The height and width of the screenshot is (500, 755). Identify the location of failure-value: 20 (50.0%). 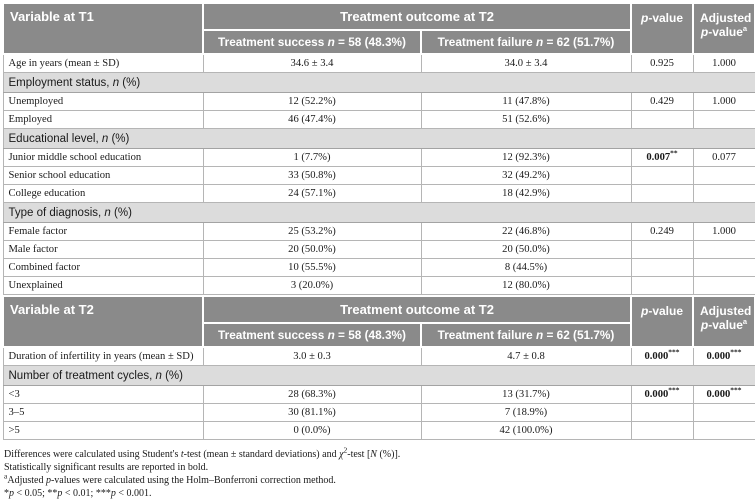
(526, 249).